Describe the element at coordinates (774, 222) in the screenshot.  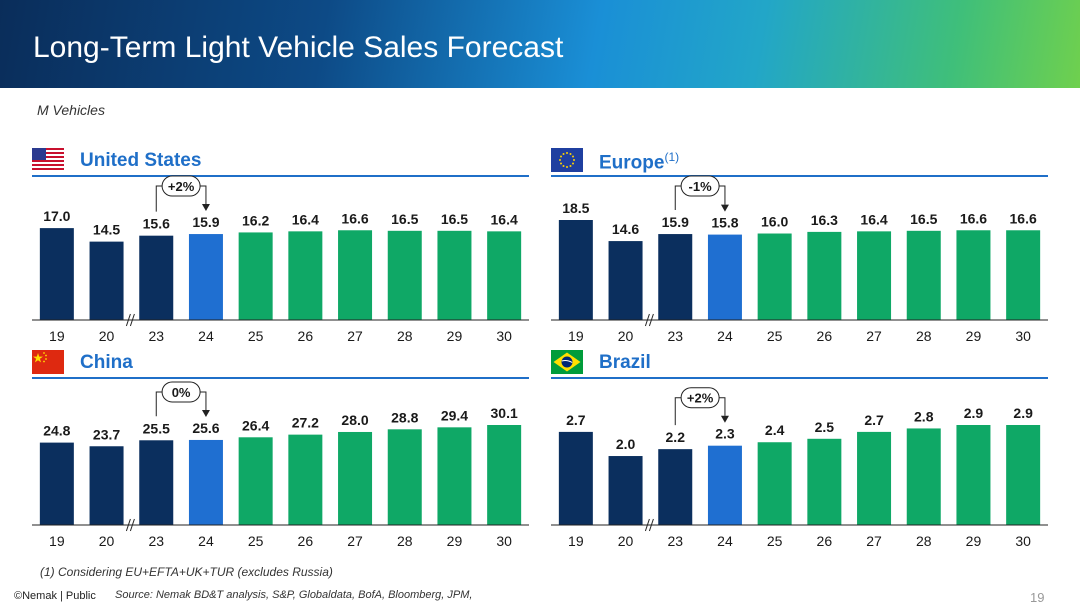
I see `data-label: 16.0` at that location.